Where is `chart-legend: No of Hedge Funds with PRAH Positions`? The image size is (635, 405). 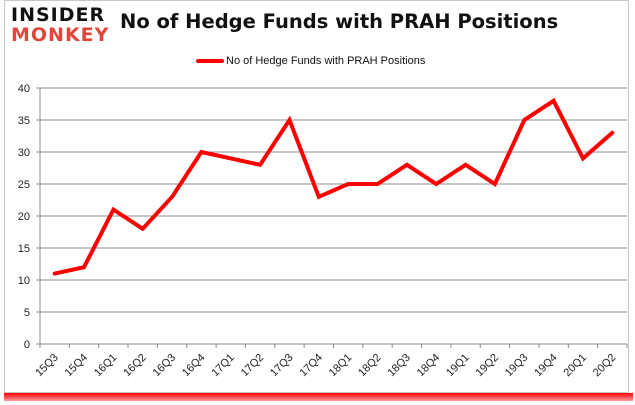 chart-legend: No of Hedge Funds with PRAH Positions is located at coordinates (310, 61).